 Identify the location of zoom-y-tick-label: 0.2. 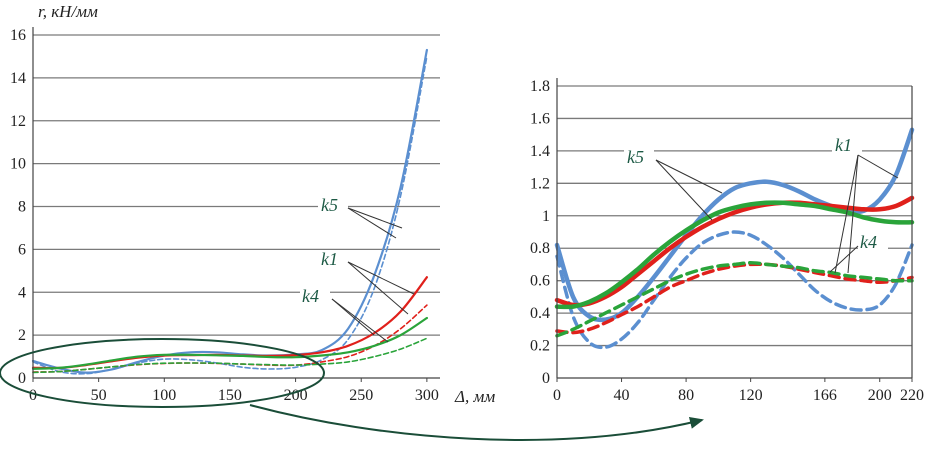
(540, 346).